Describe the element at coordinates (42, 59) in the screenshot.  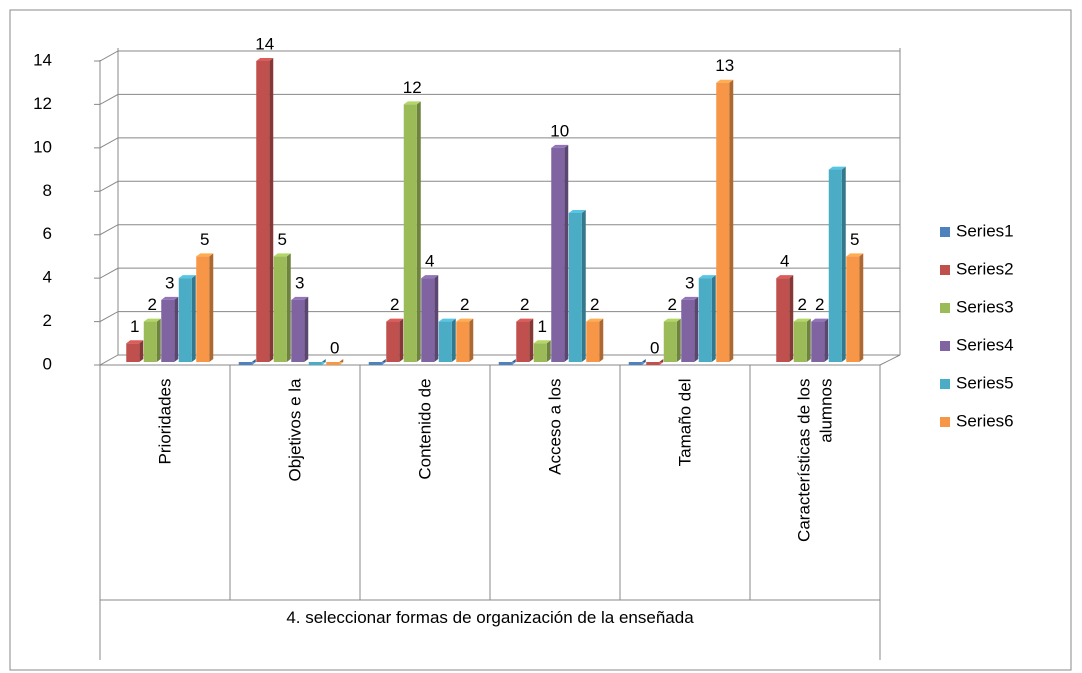
I see `y-tick-label: 14` at that location.